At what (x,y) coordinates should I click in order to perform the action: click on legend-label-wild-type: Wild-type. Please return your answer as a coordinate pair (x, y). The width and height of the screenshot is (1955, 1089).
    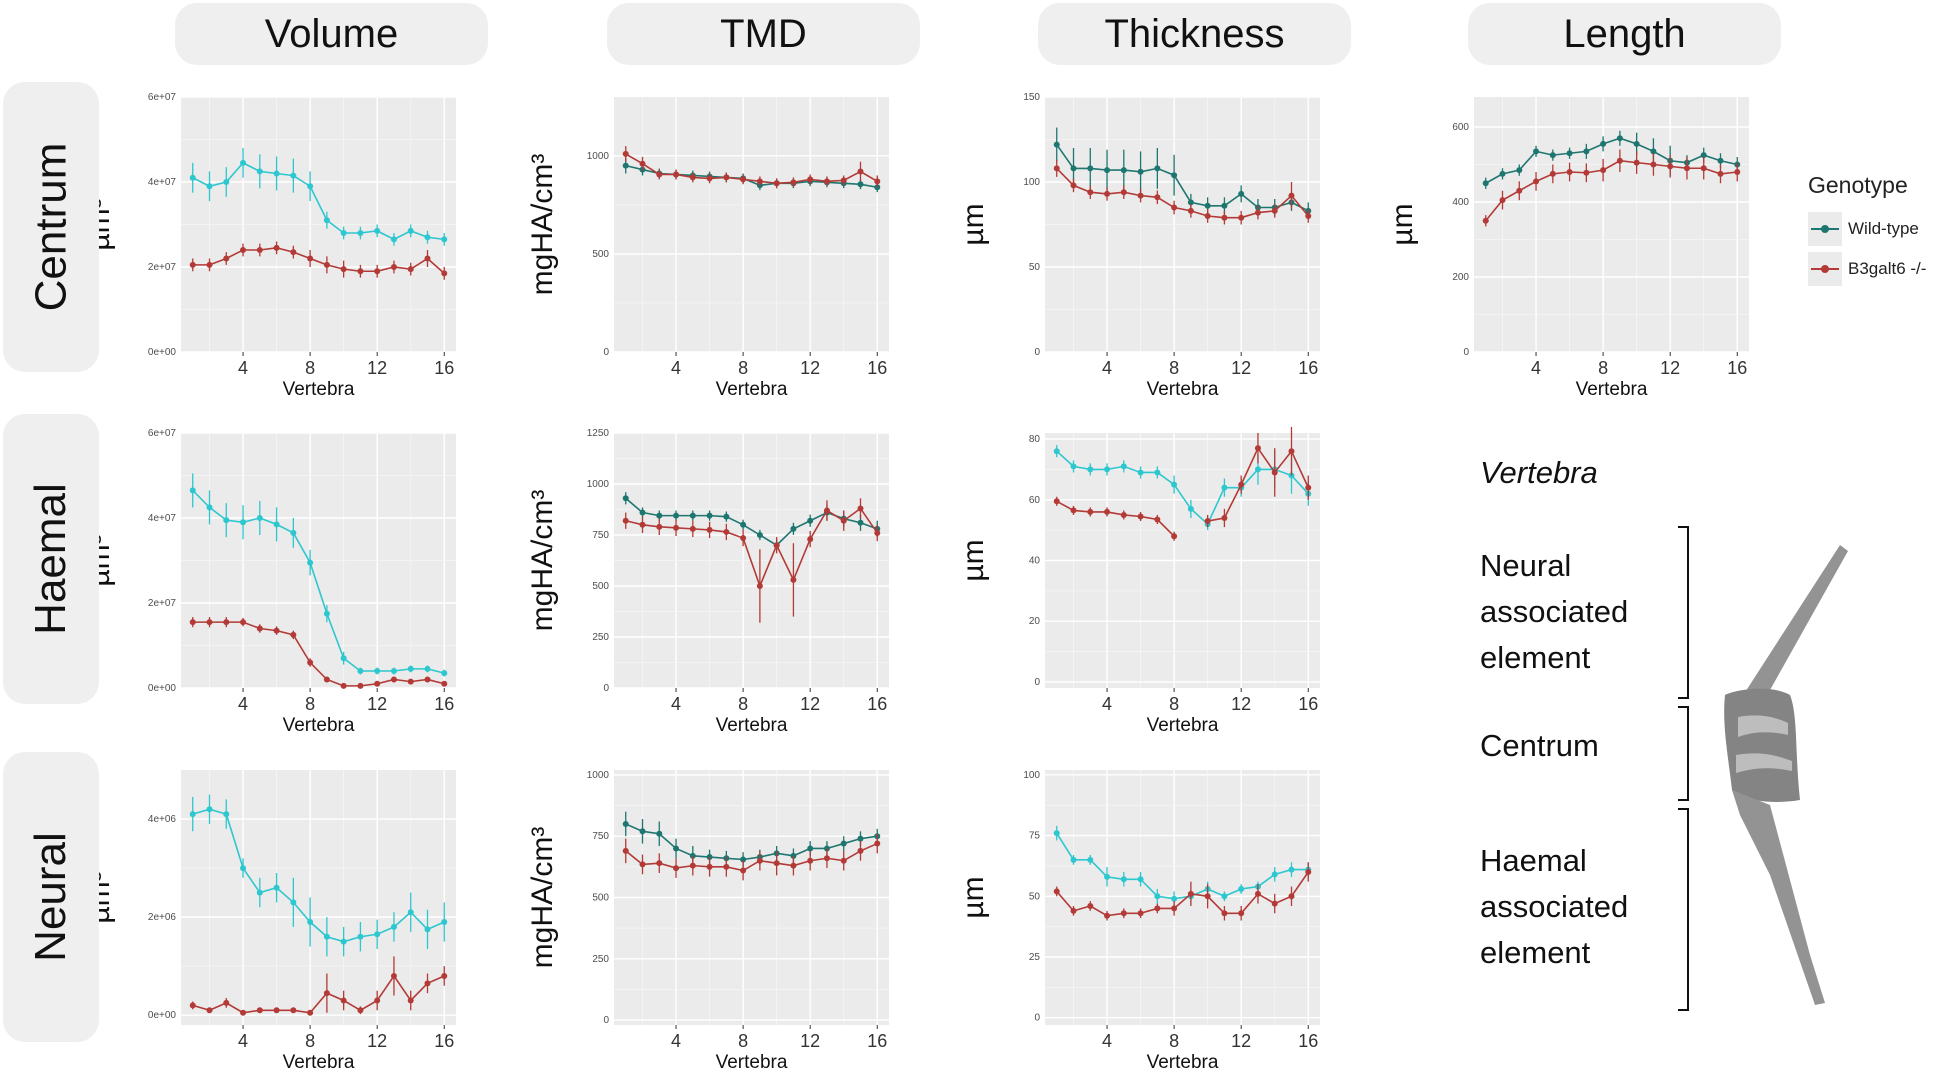
    Looking at the image, I should click on (1883, 228).